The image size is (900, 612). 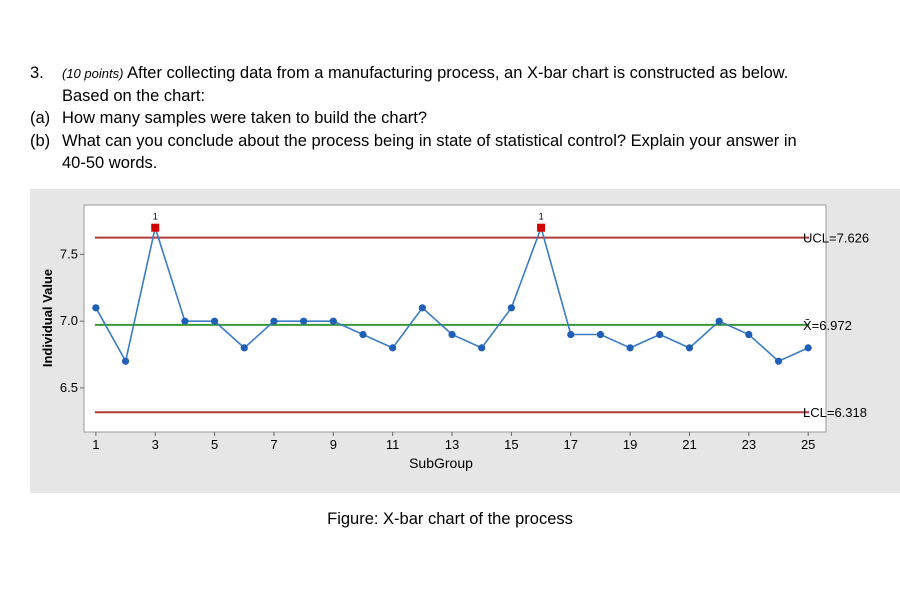 What do you see at coordinates (110, 163) in the screenshot?
I see `part-b-text-line2: 40-50 words.` at bounding box center [110, 163].